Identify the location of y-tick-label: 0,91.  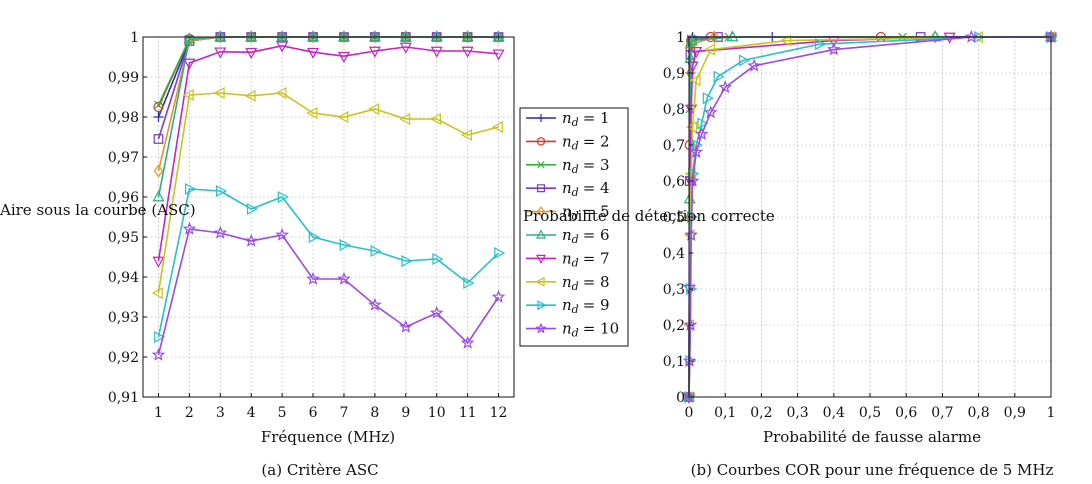
(123, 398).